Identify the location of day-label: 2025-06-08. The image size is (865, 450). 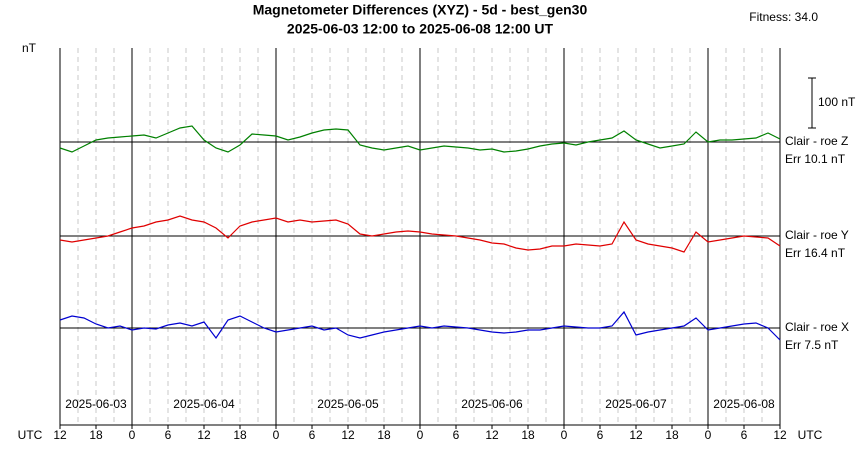
(744, 404).